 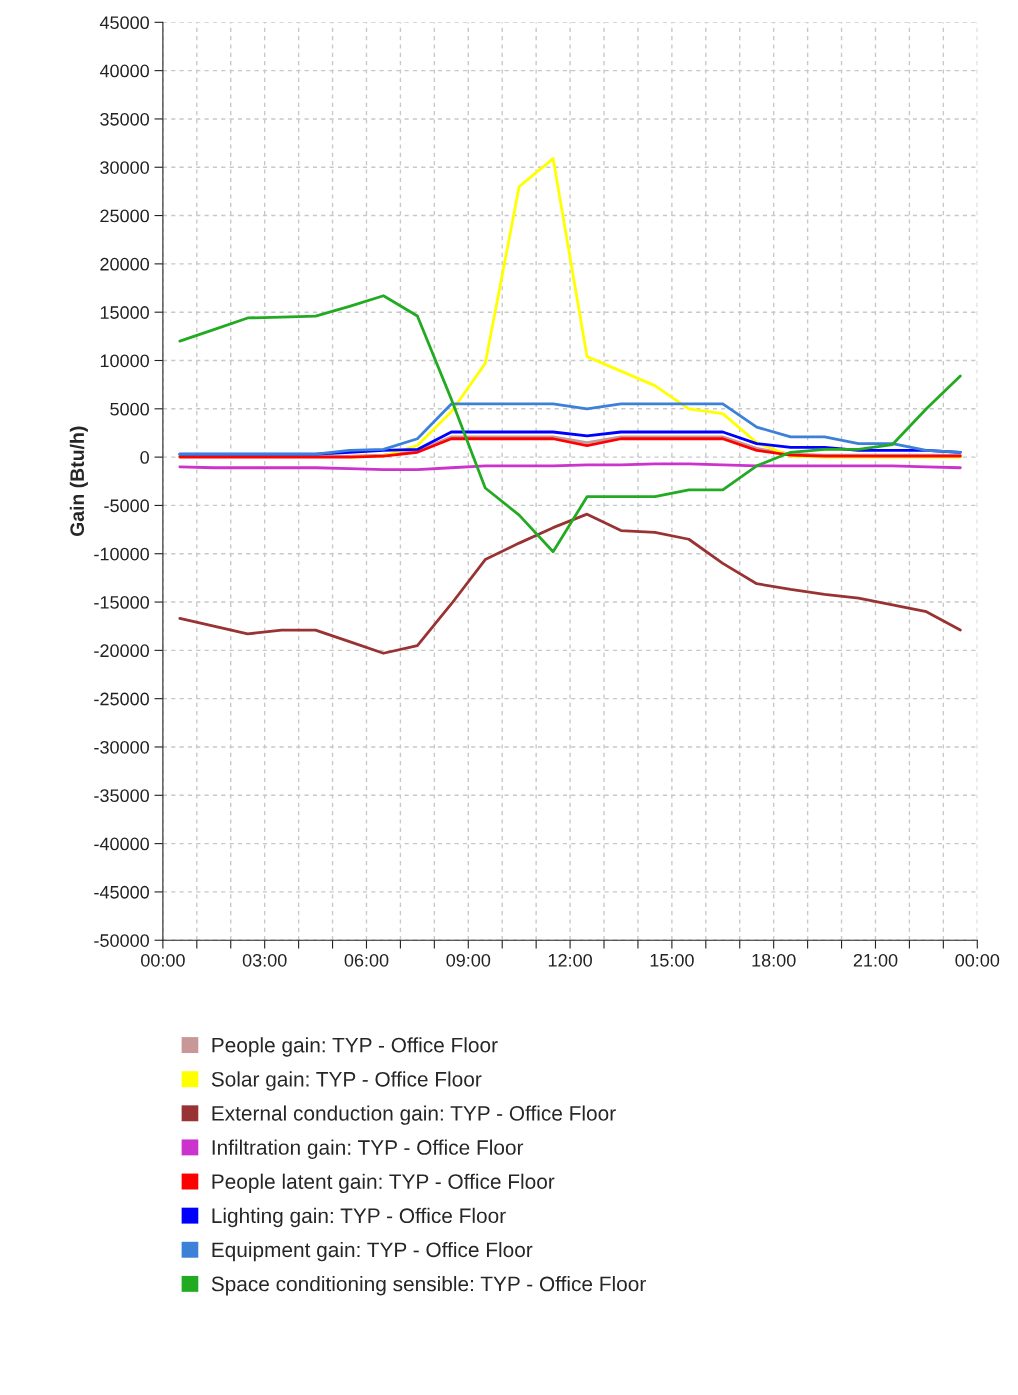 I want to click on x-tick-label: 21:00, so click(x=875, y=960).